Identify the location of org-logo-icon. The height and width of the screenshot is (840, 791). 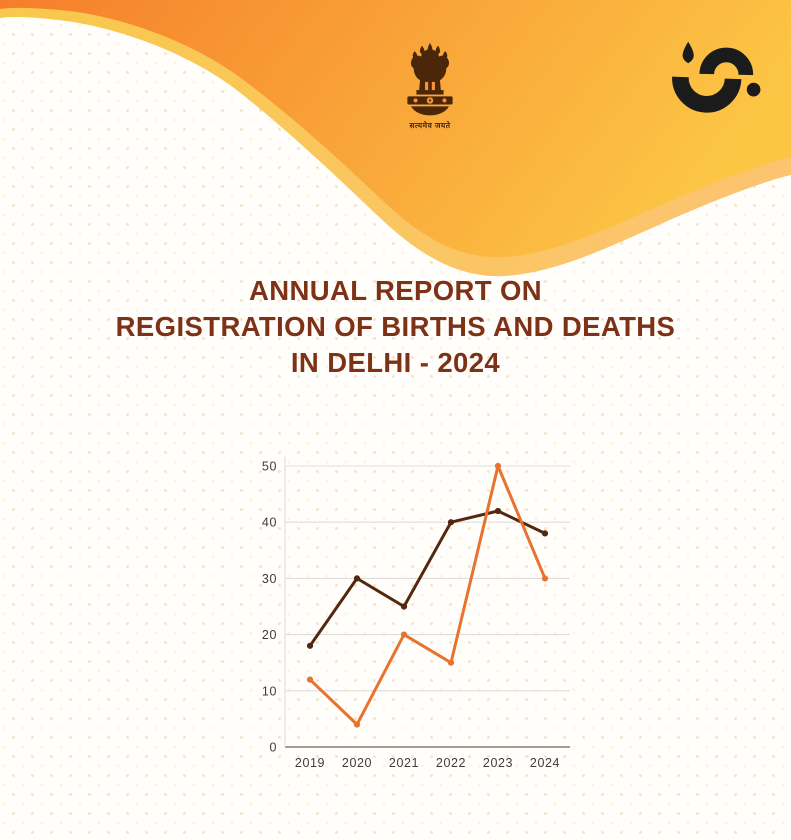
(716, 77).